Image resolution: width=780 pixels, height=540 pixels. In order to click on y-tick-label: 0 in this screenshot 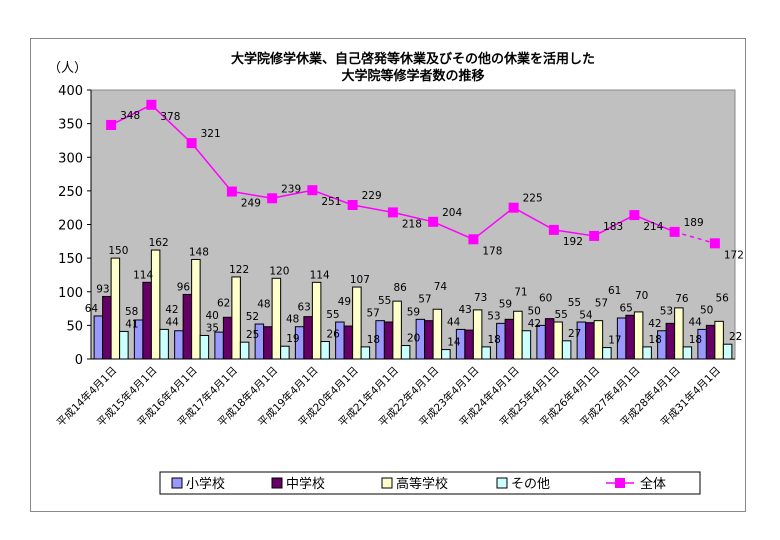, I will do `click(79, 360)`.